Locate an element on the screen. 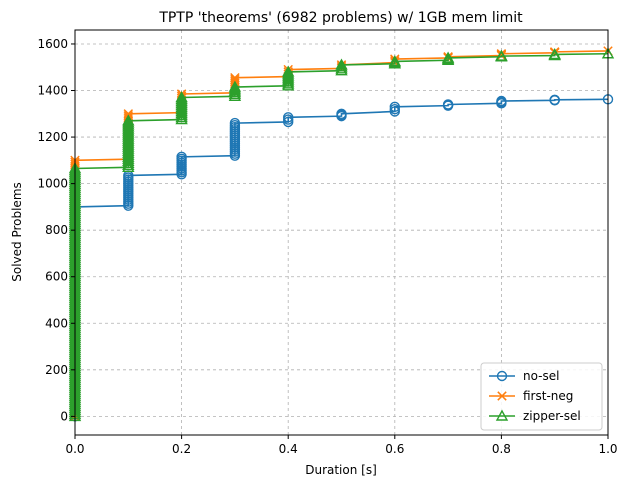 The width and height of the screenshot is (630, 490). legend-label: no-sel is located at coordinates (541, 376).